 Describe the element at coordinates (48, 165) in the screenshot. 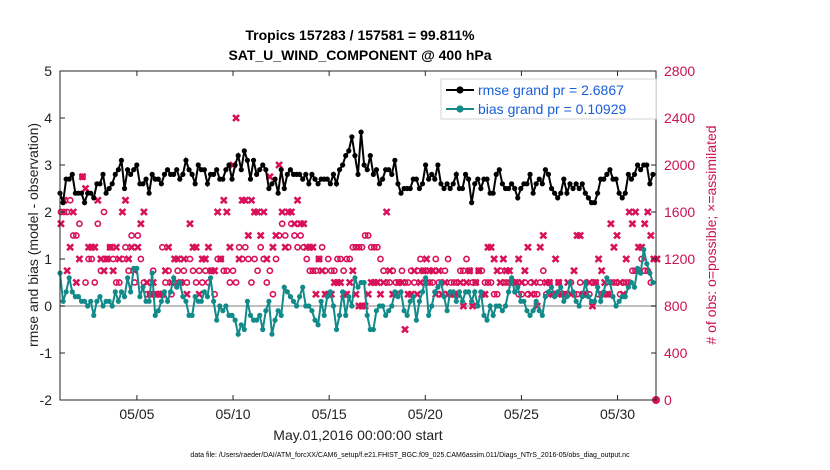

I see `y-tick-label: 3` at that location.